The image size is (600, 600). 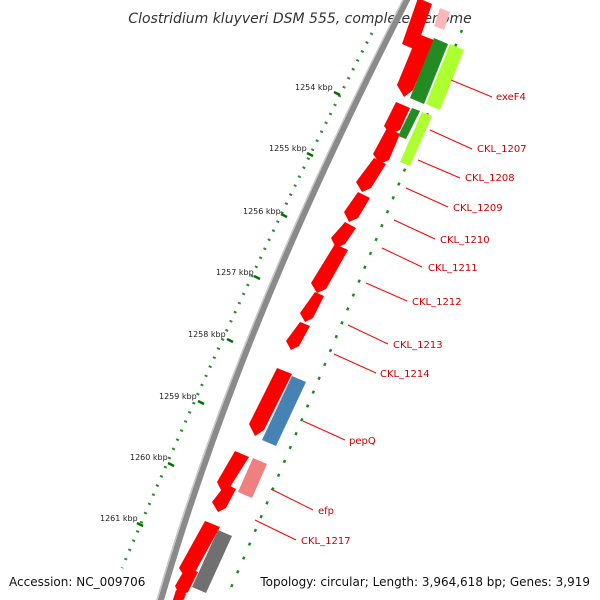 I want to click on gene-efp-small, so click(x=224, y=498).